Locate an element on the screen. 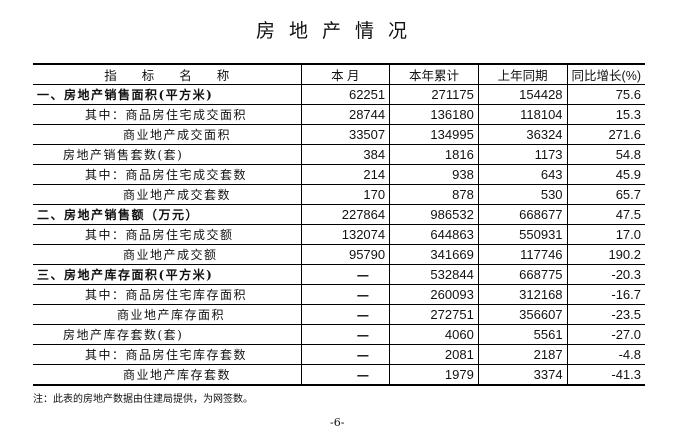 Image resolution: width=677 pixels, height=435 pixels. table-row: 其中：商品房住宅成交套数 214 938 643 45.9 is located at coordinates (339, 174).